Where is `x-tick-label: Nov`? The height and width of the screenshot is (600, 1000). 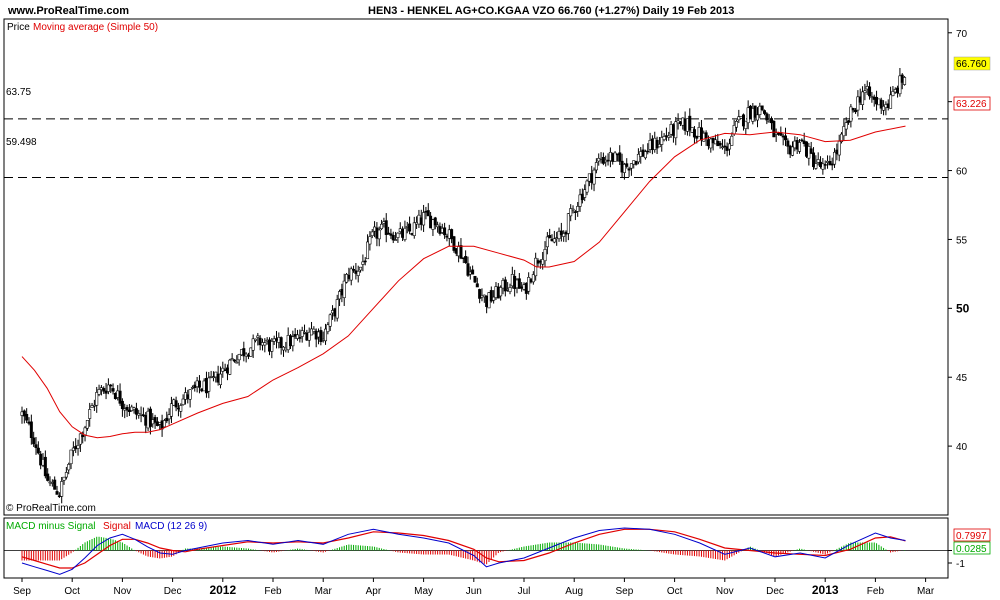 x-tick-label: Nov is located at coordinates (123, 591).